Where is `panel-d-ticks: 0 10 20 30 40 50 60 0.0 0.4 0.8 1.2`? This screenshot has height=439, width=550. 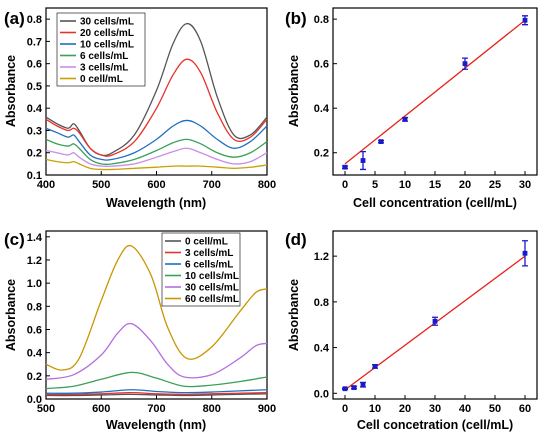 panel-d-ticks: 0 10 20 30 40 50 60 0.0 0.4 0.8 1.2 is located at coordinates (422, 333).